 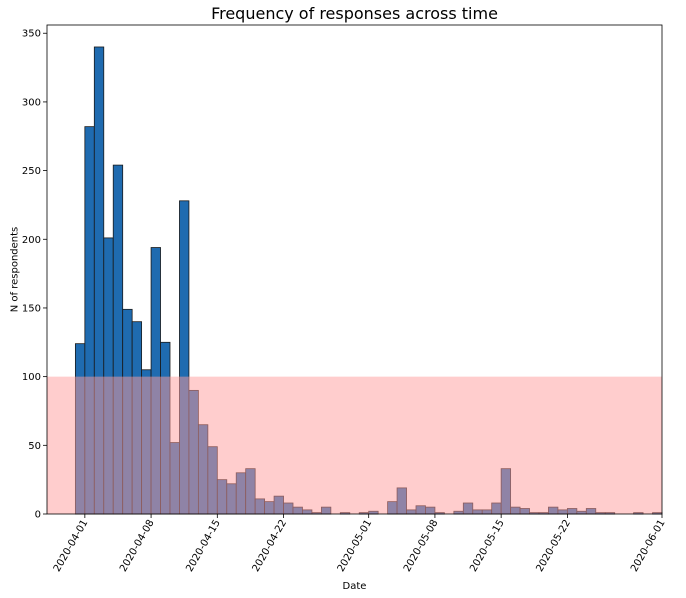 What do you see at coordinates (355, 586) in the screenshot?
I see `x-axis-label: Date` at bounding box center [355, 586].